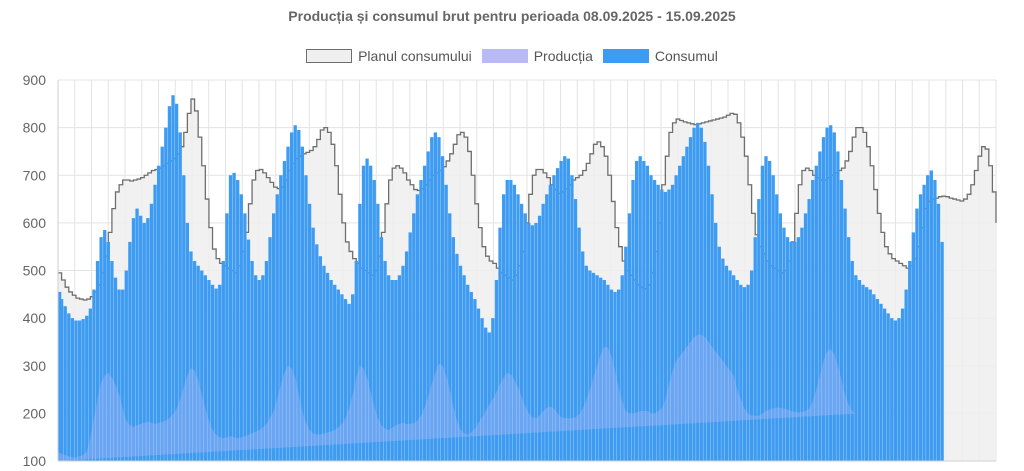 The image size is (1024, 471). Describe the element at coordinates (660, 56) in the screenshot. I see `legend-item-consumption: Consumul` at that location.